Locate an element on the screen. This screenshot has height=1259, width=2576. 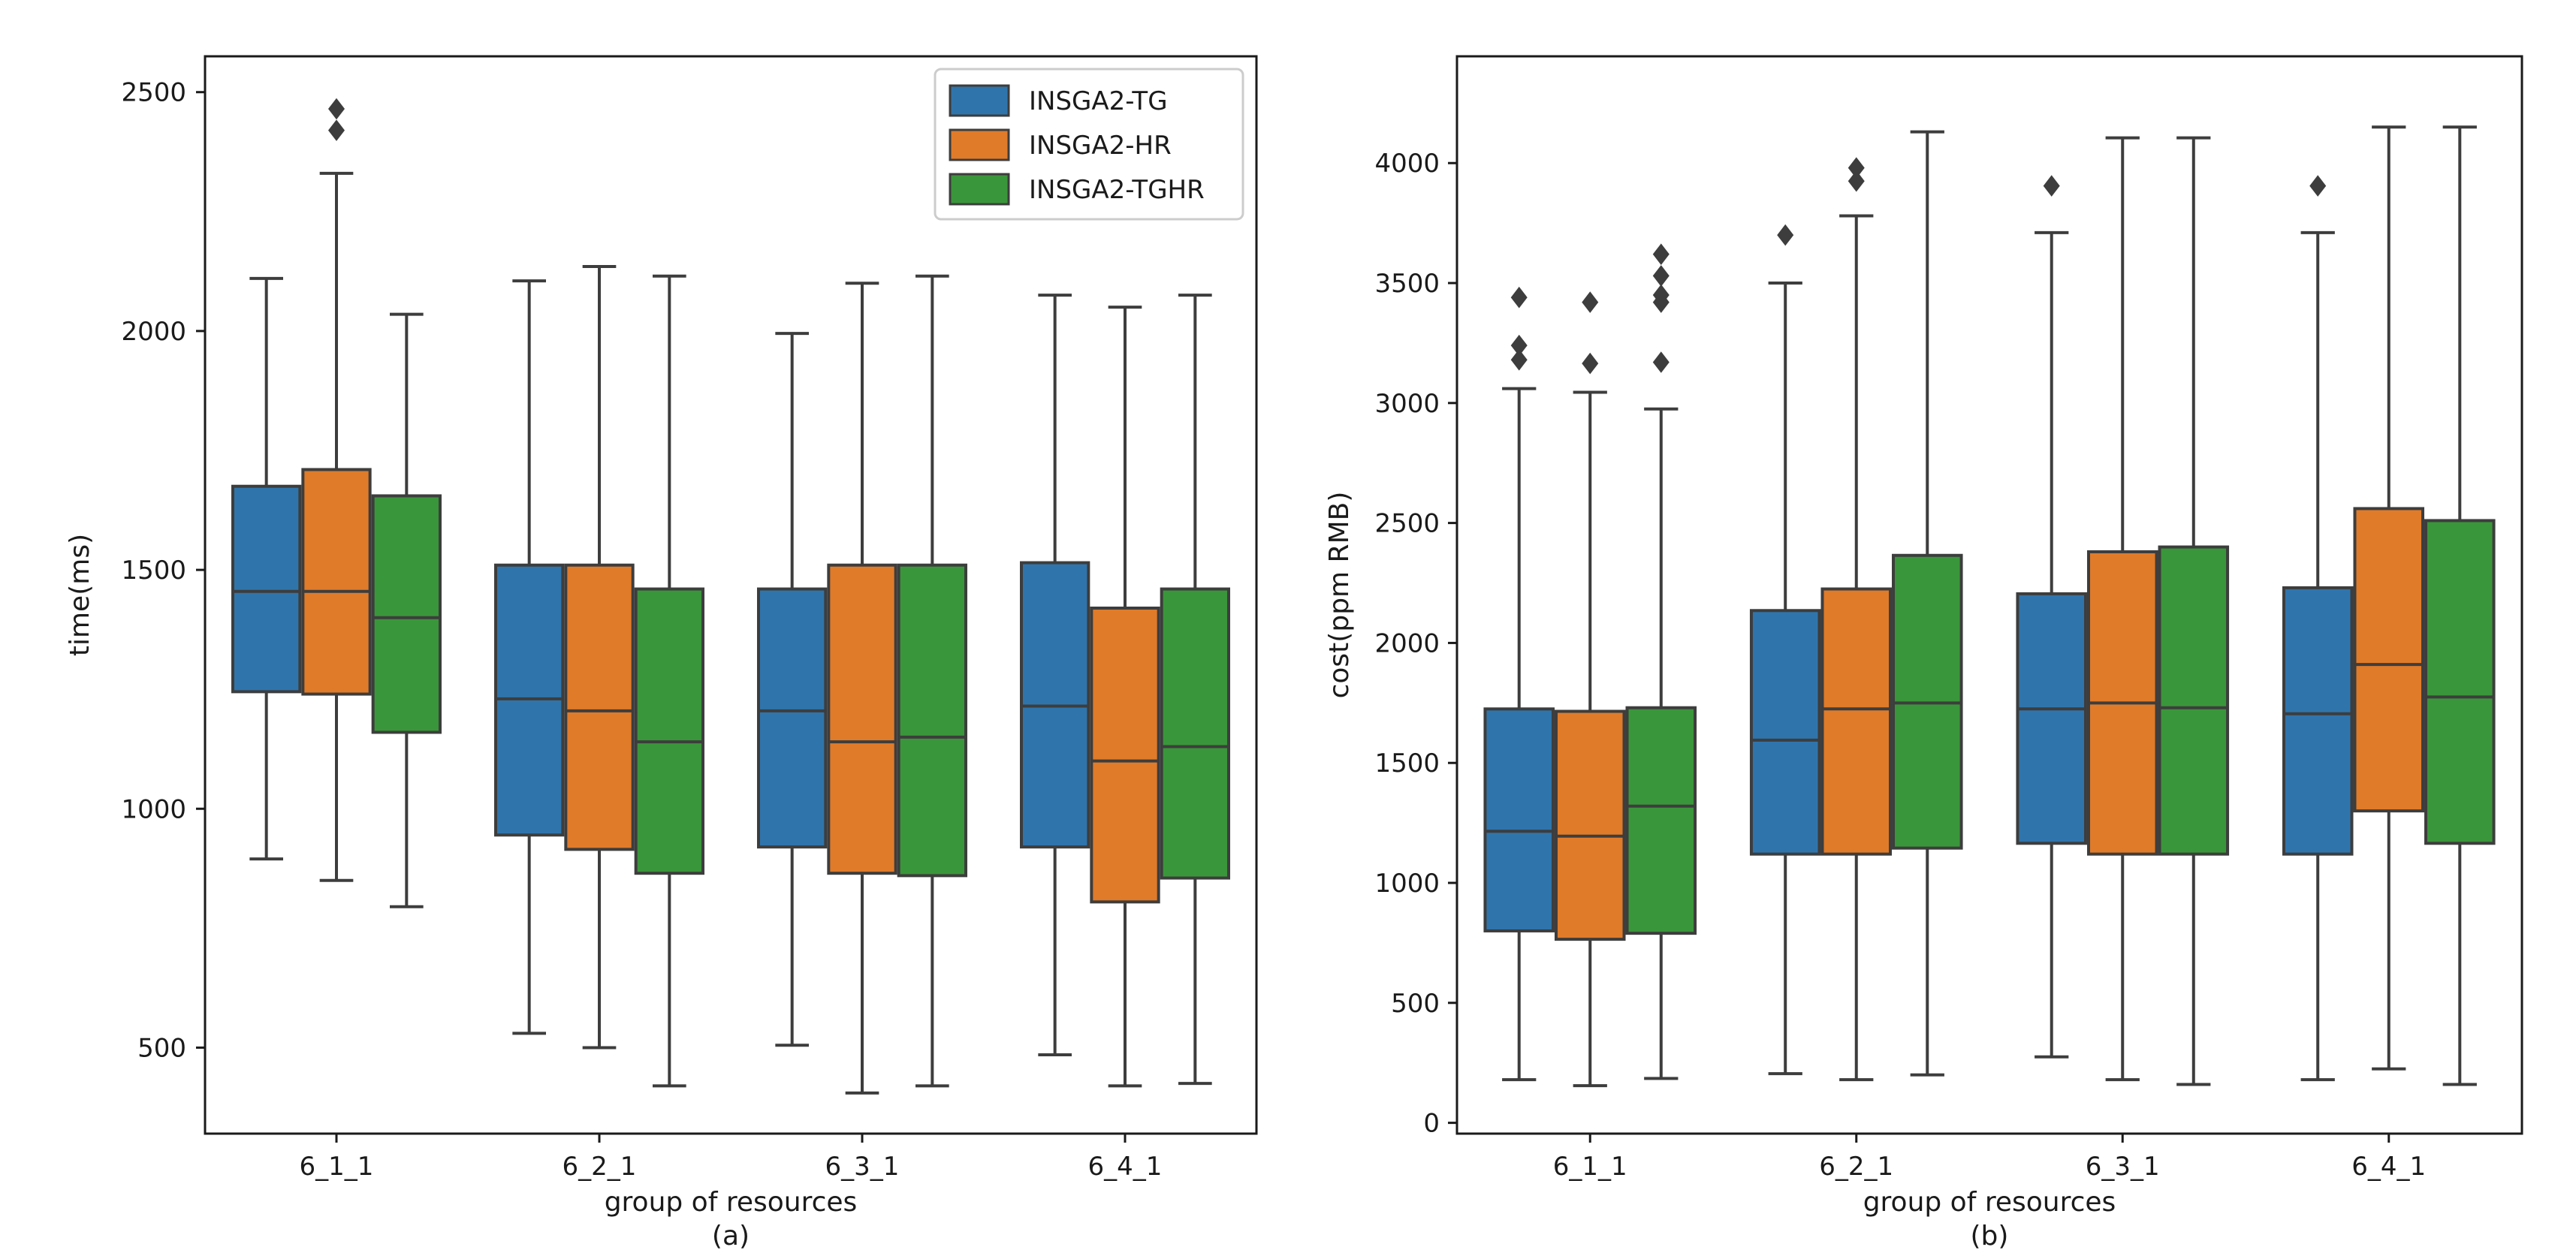
y-tick-label: 3000 is located at coordinates (1407, 404).